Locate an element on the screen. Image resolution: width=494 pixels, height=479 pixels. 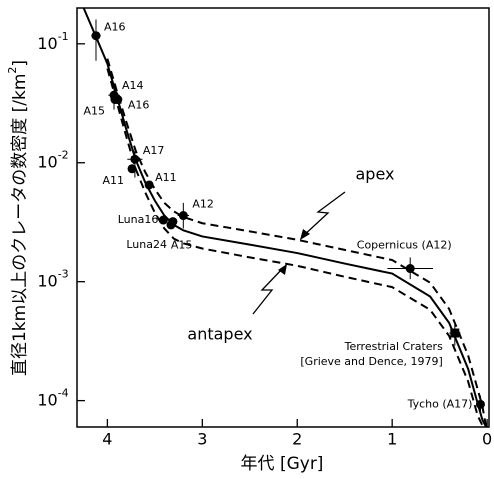
y-tick-label: 10⁻³ is located at coordinates (52, 279).